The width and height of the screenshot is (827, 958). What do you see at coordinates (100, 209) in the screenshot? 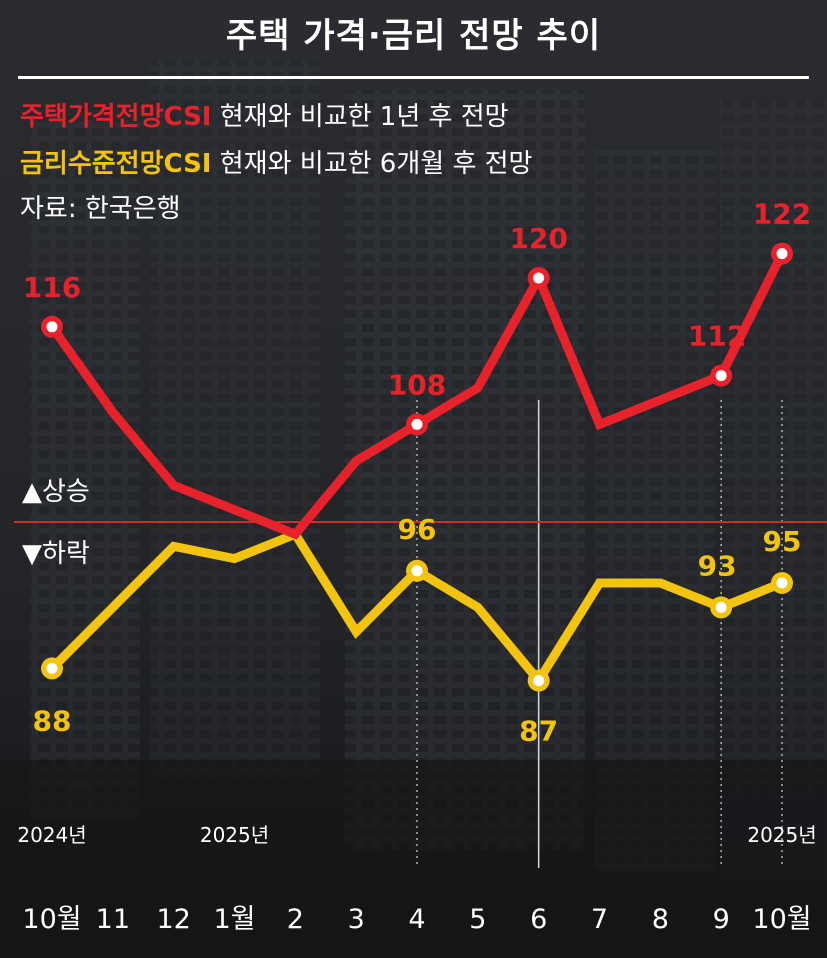
I see `source-note: 자료: 한국은행` at bounding box center [100, 209].